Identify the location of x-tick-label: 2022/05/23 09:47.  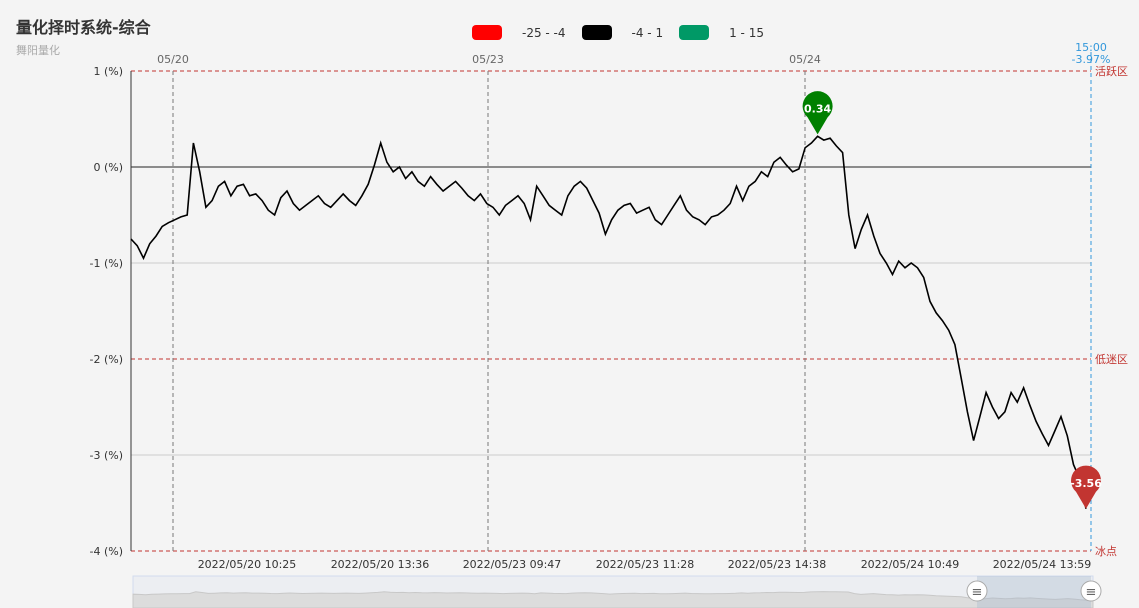
(512, 564).